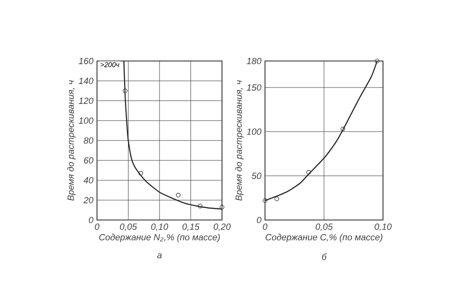 The height and width of the screenshot is (281, 465). Describe the element at coordinates (254, 87) in the screenshot. I see `y-tick-label: 150` at that location.